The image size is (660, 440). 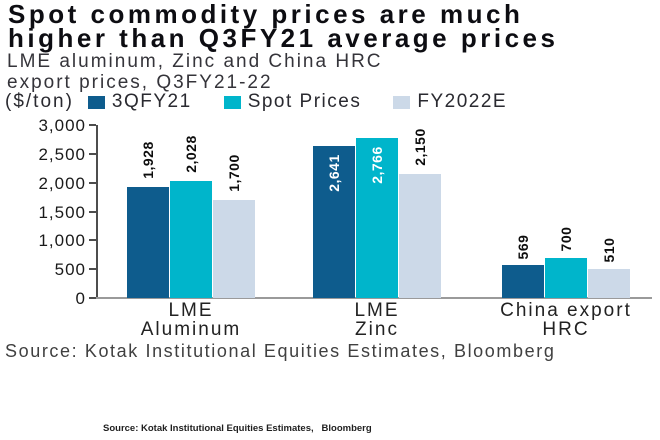 I want to click on y-tick-label: 3,000, so click(x=62, y=125).